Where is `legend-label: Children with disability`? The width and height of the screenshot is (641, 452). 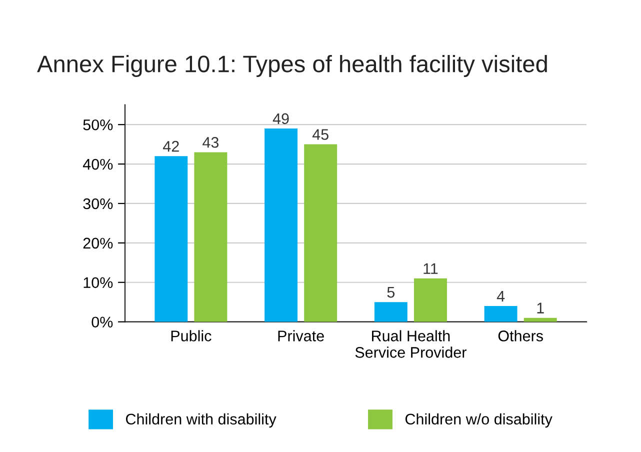
legend-label: Children with disability is located at coordinates (201, 420).